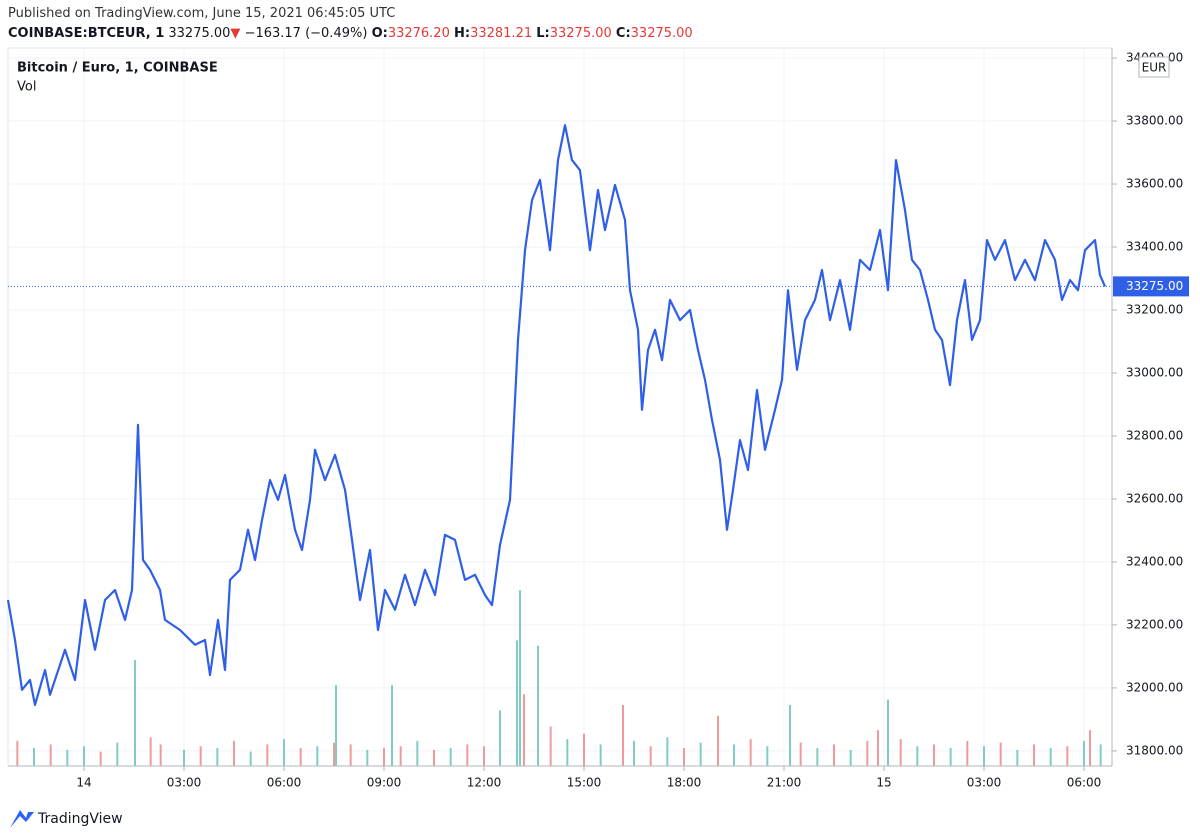 Image resolution: width=1200 pixels, height=840 pixels. Describe the element at coordinates (1154, 372) in the screenshot. I see `y-tick-label: 33000.00` at that location.